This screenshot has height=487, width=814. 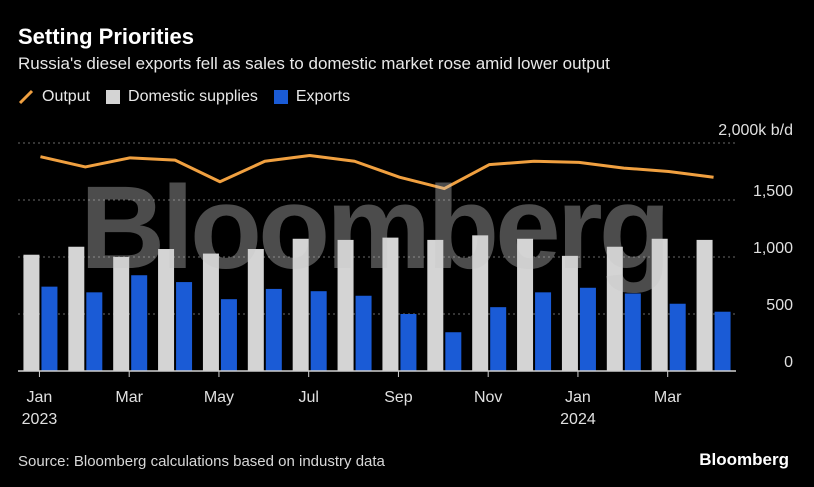 I want to click on legend: Output Domestic supplies Exports, so click(x=187, y=97).